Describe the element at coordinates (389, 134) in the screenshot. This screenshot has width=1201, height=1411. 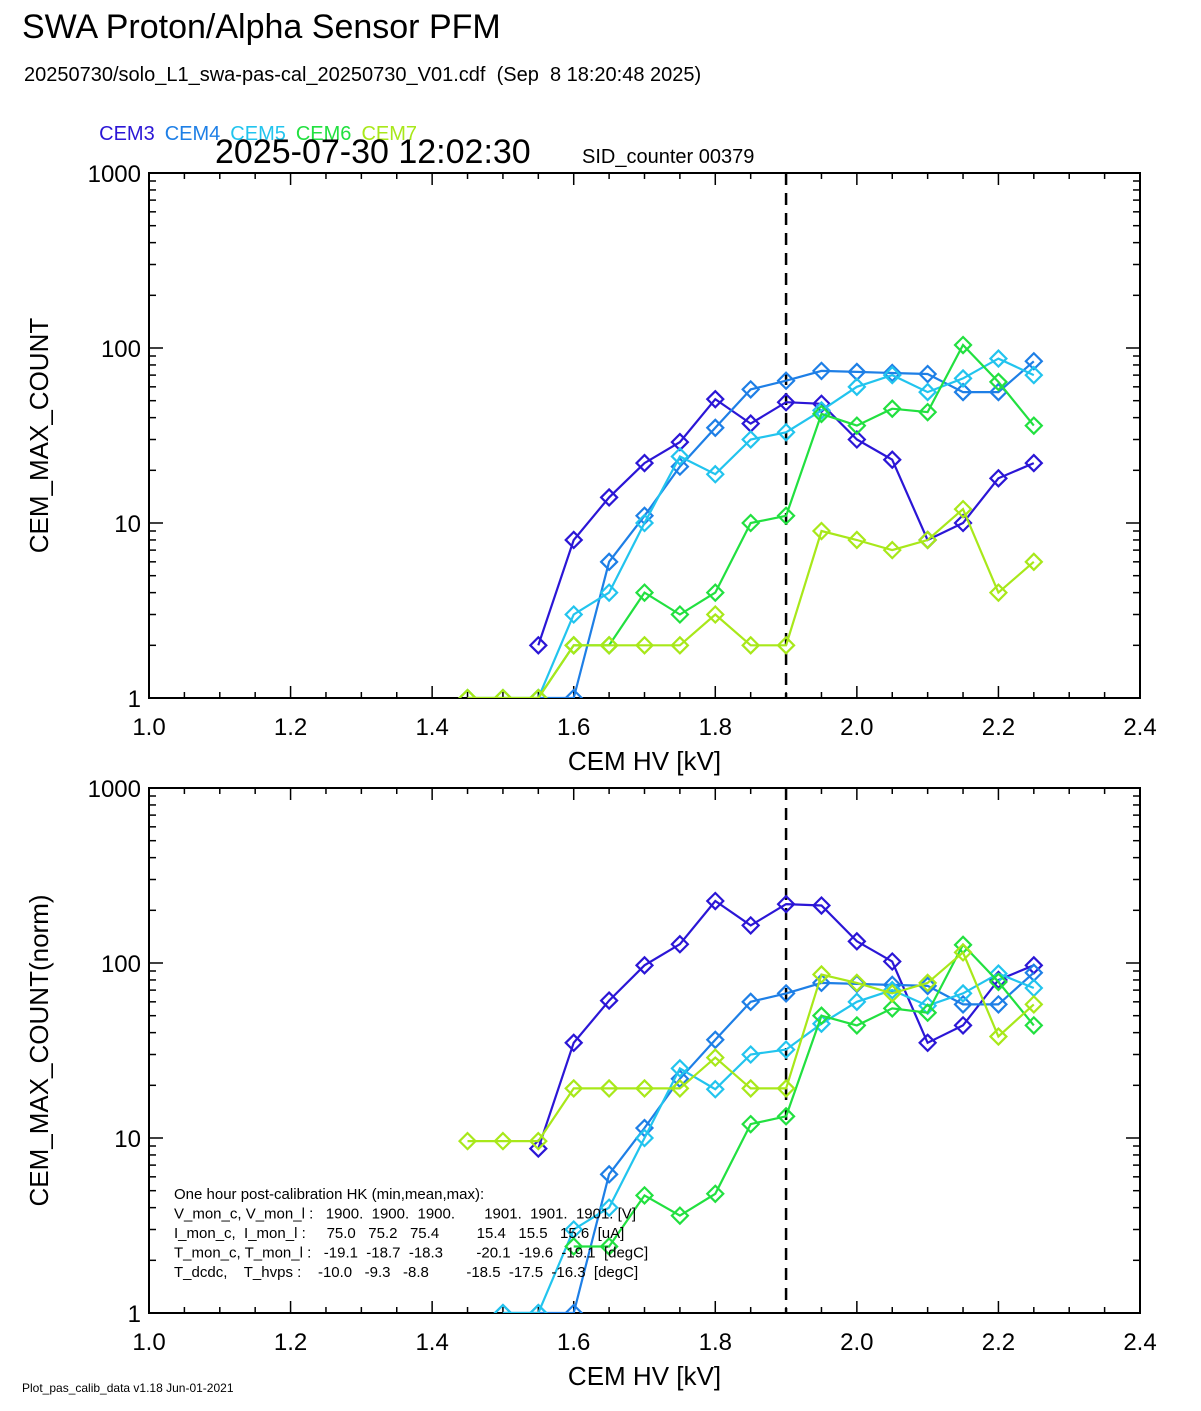
I see `legend-item-cem7: CEM7` at that location.